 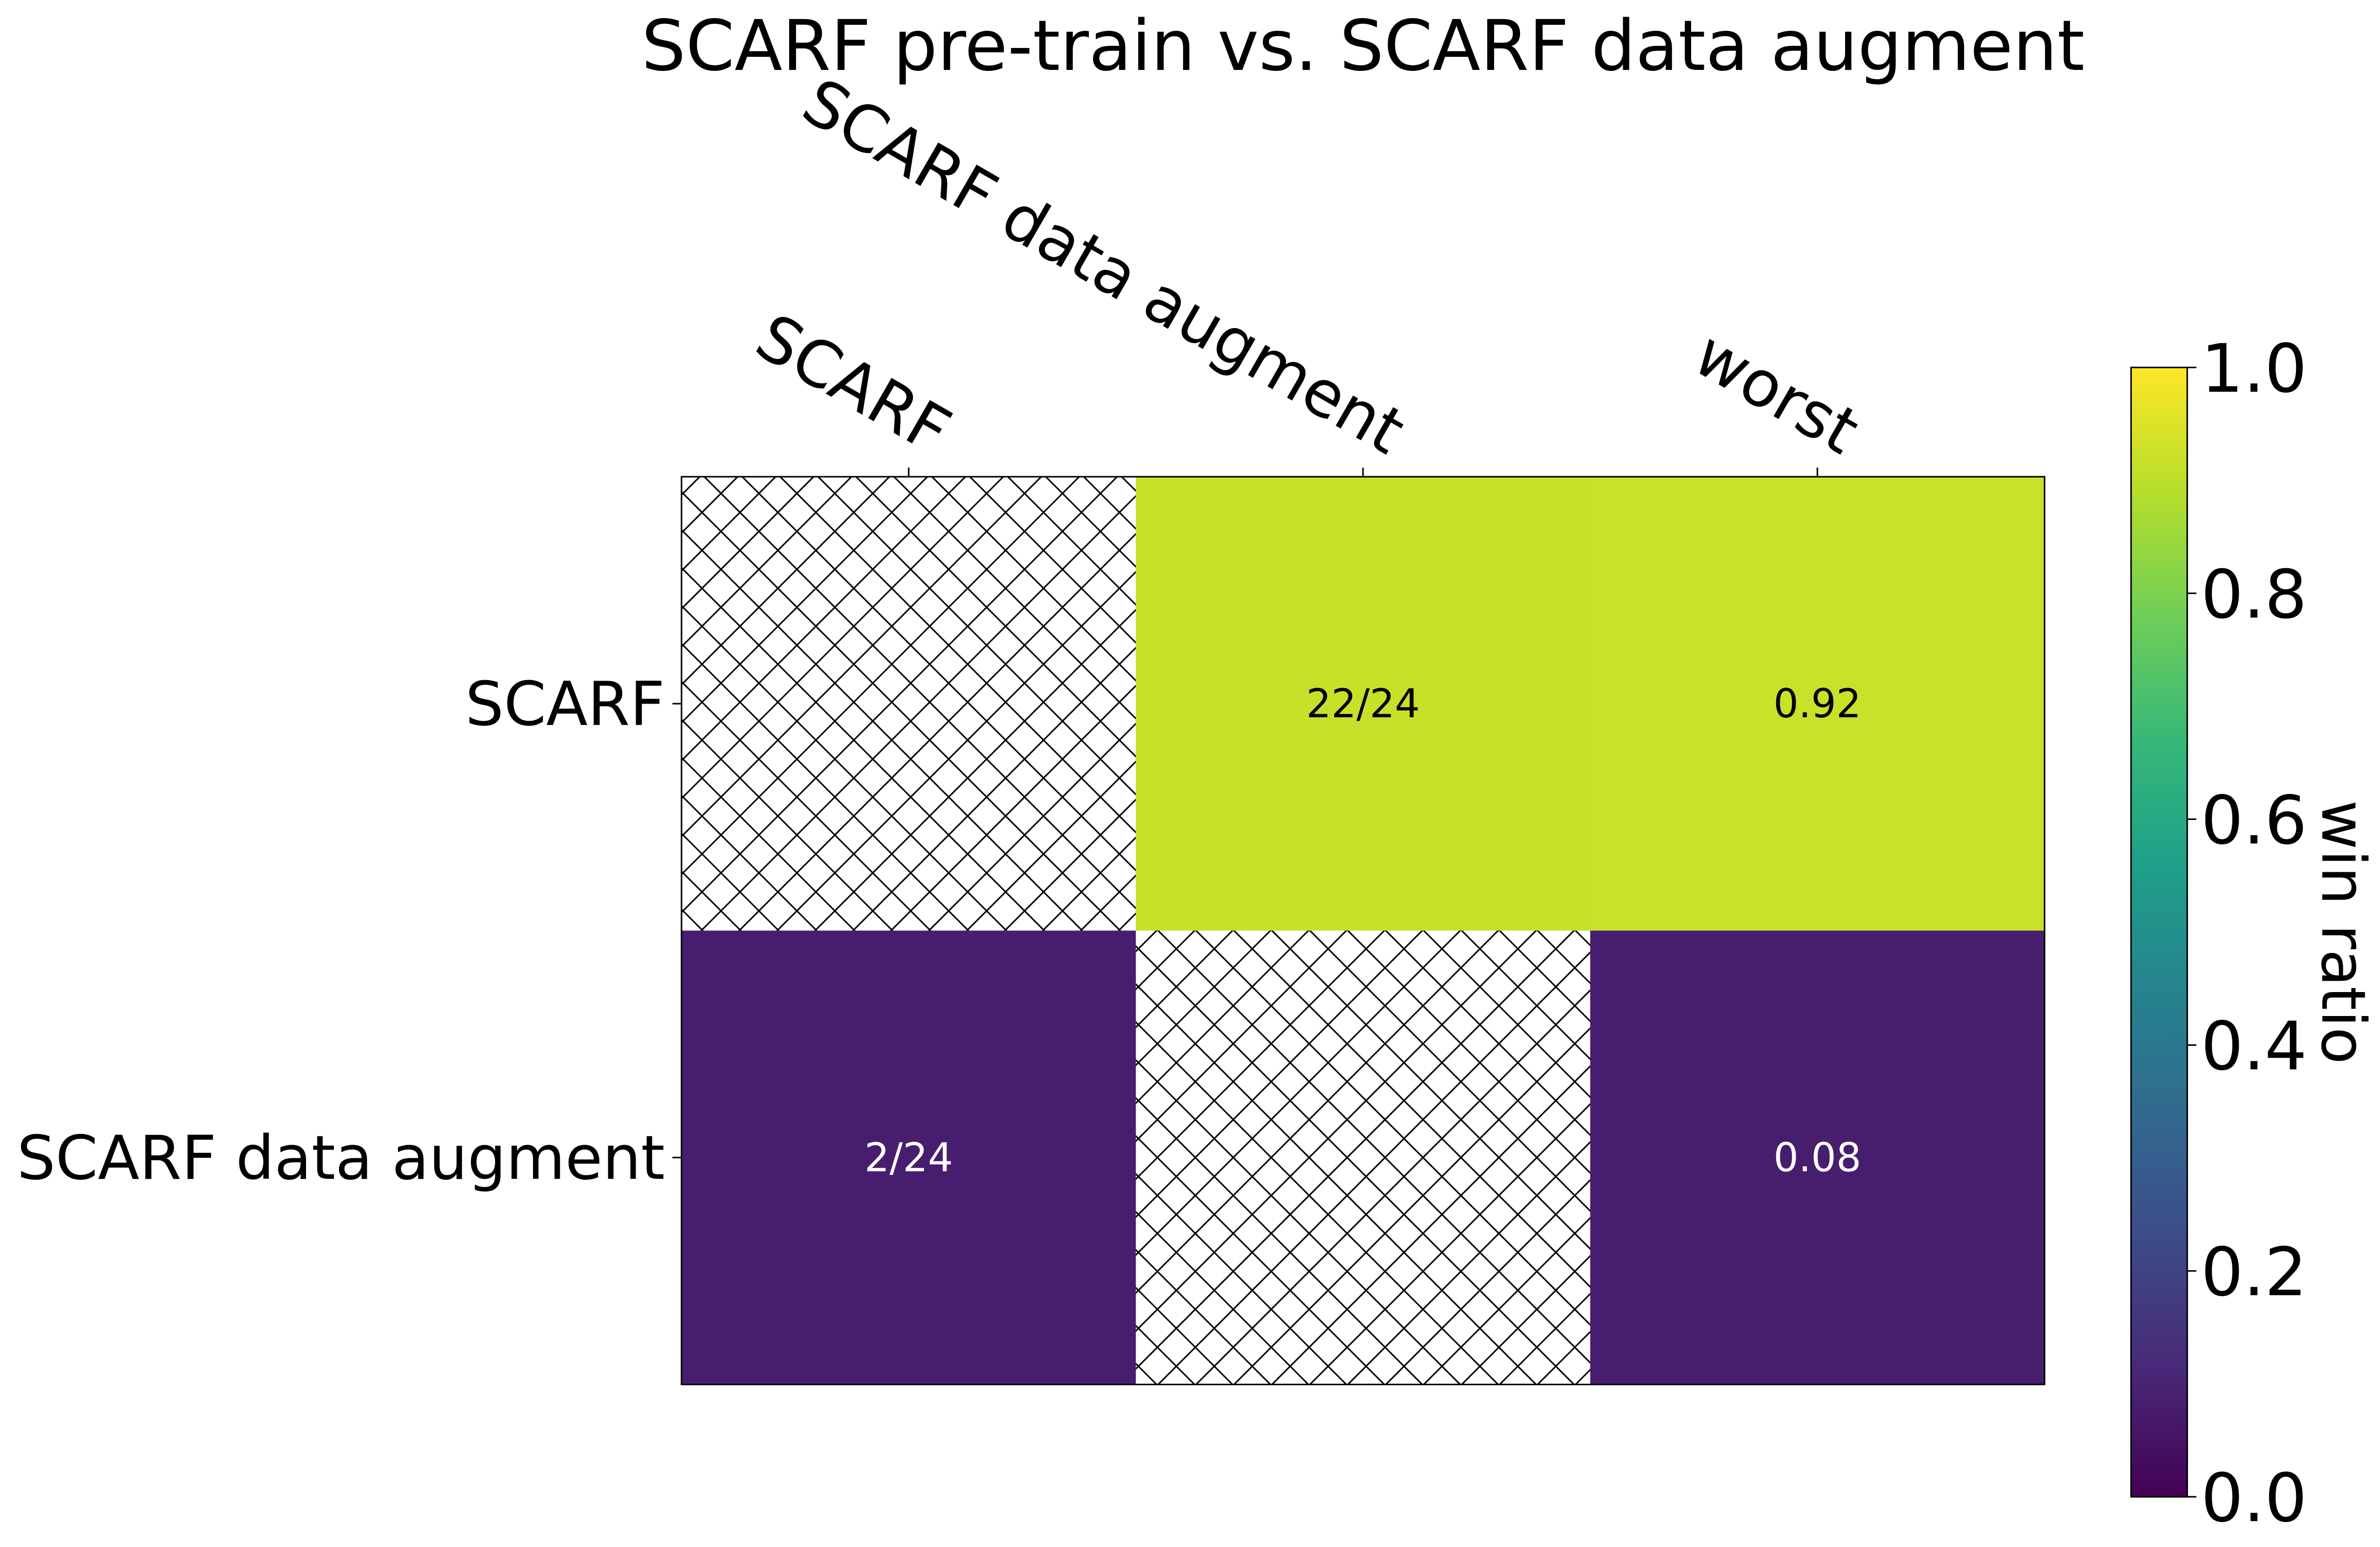 I want to click on colorbar-tick-label: 0.6, so click(x=2254, y=821).